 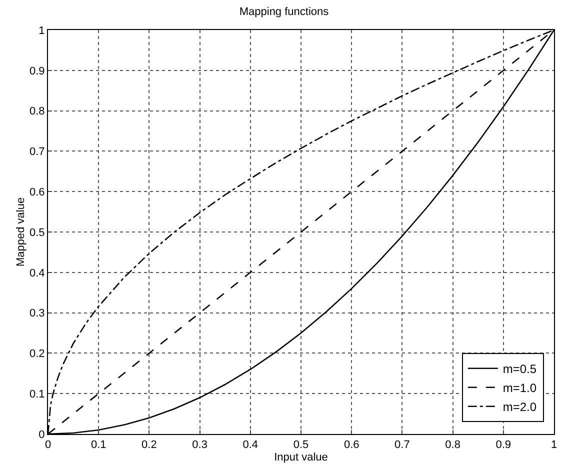 What do you see at coordinates (301, 445) in the screenshot?
I see `x-tick-label: 0.5` at bounding box center [301, 445].